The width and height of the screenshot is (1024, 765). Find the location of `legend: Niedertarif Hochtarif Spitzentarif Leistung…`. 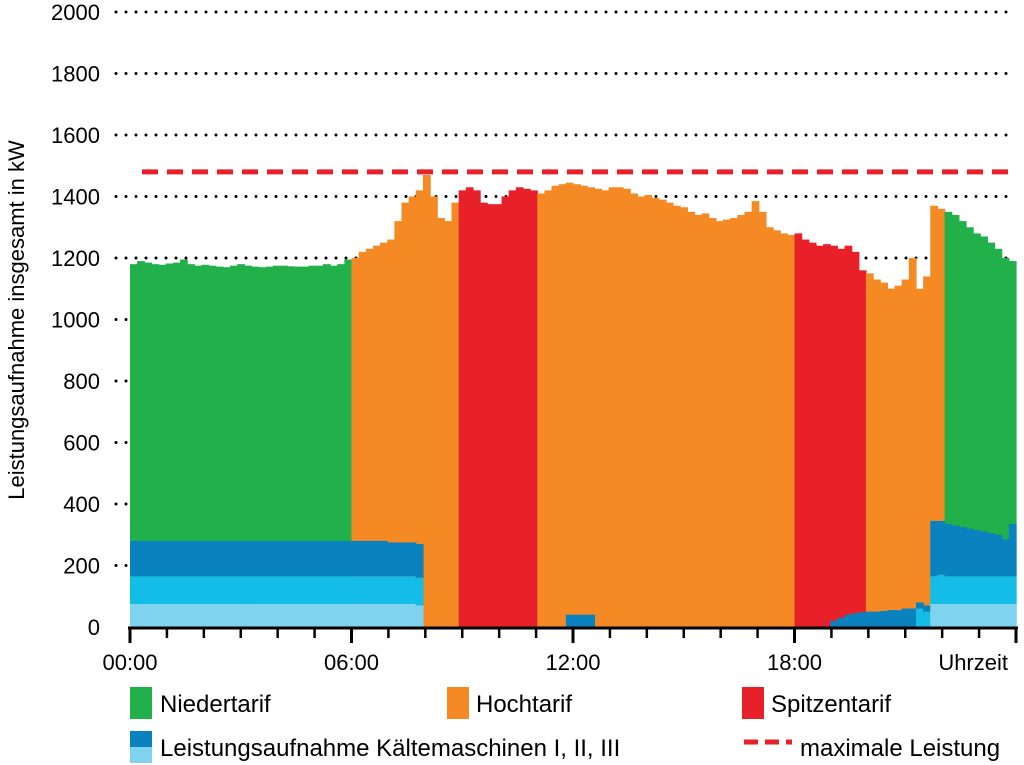

legend: Niedertarif Hochtarif Spitzentarif Leistung… is located at coordinates (565, 725).